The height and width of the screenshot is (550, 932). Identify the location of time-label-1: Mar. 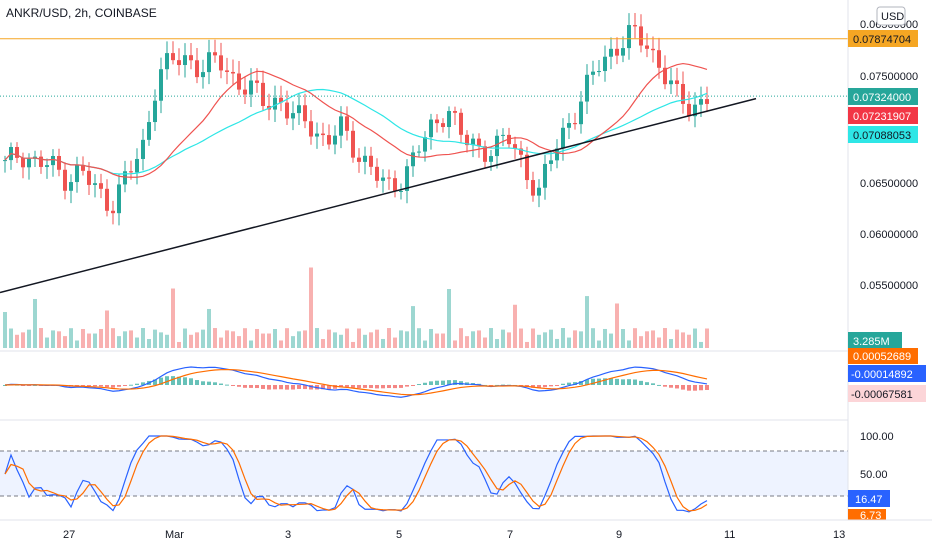
(174, 535).